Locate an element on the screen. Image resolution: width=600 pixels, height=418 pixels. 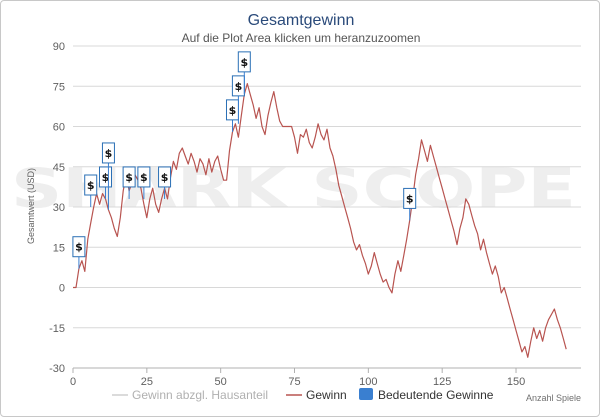
x-axis-label: Anzahl Spiele is located at coordinates (553, 398).